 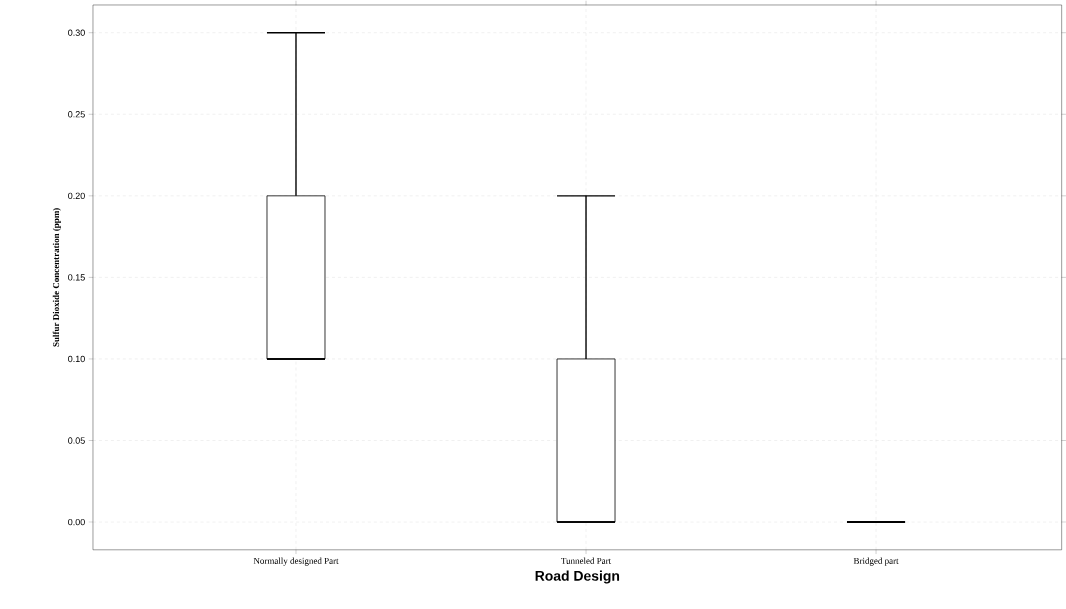 I want to click on x-tick-label: Bridged part, so click(x=876, y=561).